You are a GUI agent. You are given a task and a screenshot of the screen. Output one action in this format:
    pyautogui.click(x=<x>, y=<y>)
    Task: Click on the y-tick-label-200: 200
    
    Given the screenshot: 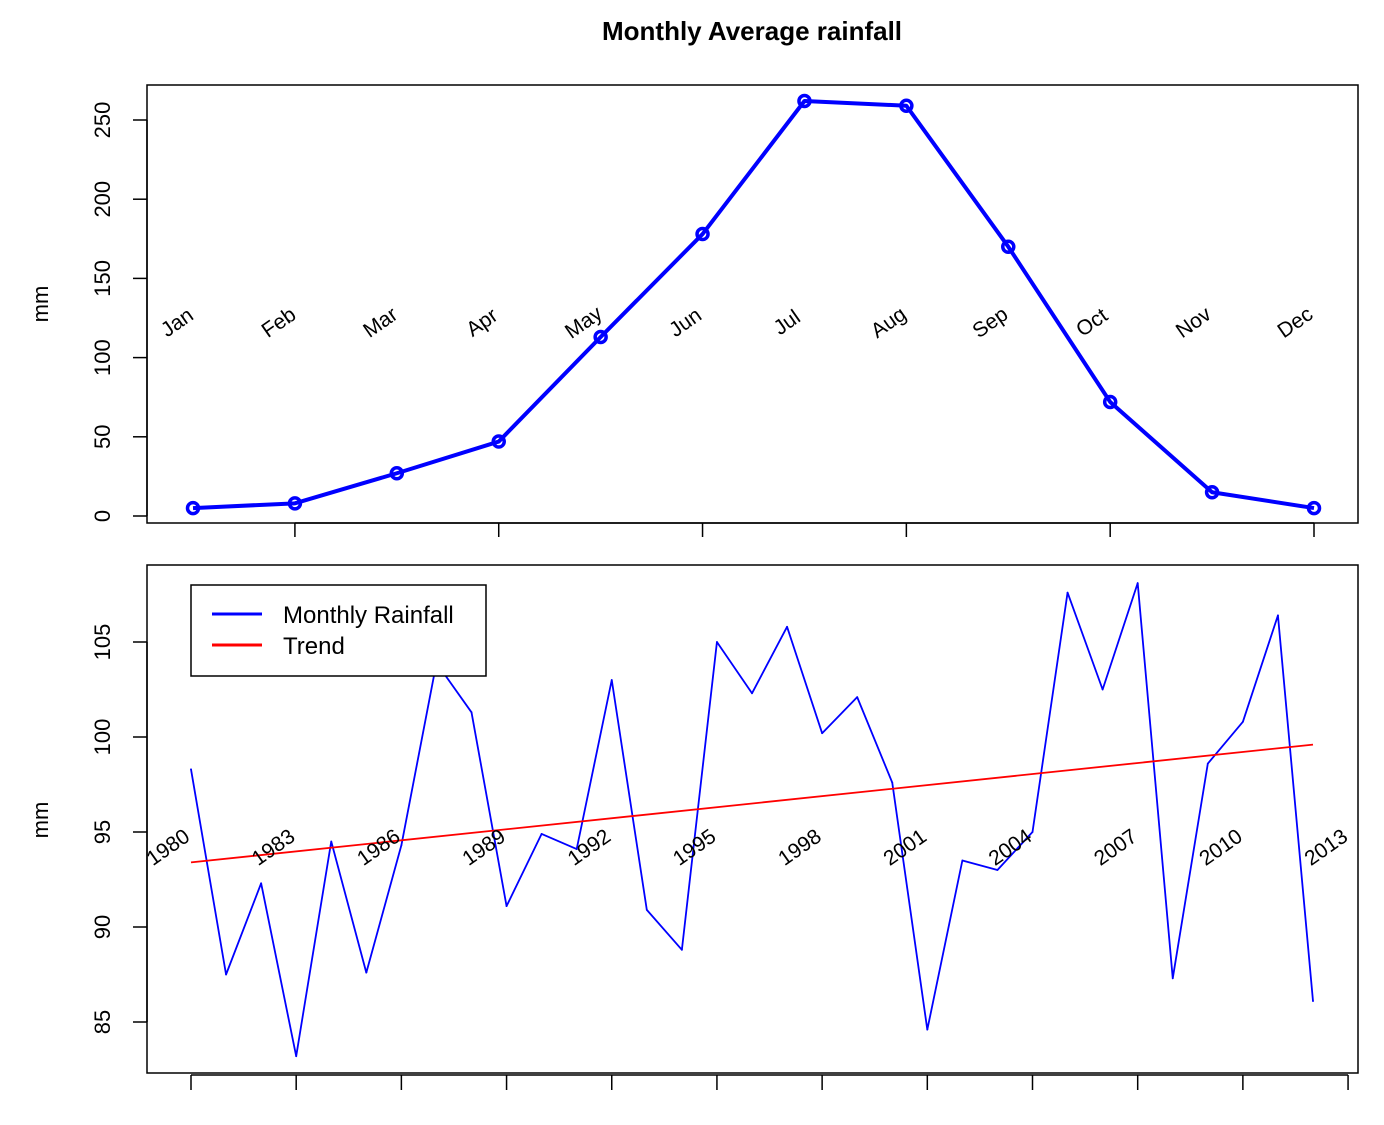 What is the action you would take?
    pyautogui.click(x=102, y=199)
    